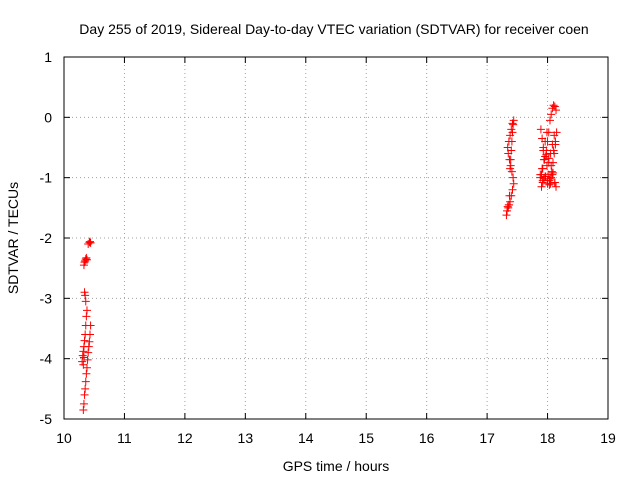  What do you see at coordinates (13, 238) in the screenshot?
I see `y-axis-label: SDTVAR / TECUs` at bounding box center [13, 238].